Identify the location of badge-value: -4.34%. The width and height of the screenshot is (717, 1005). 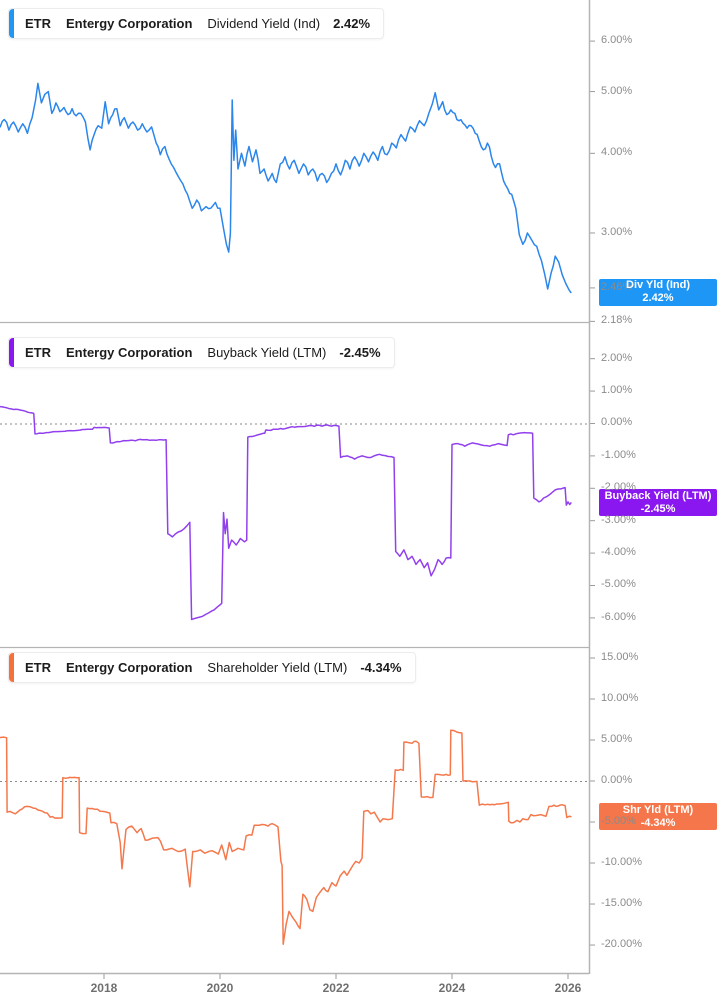
(658, 822).